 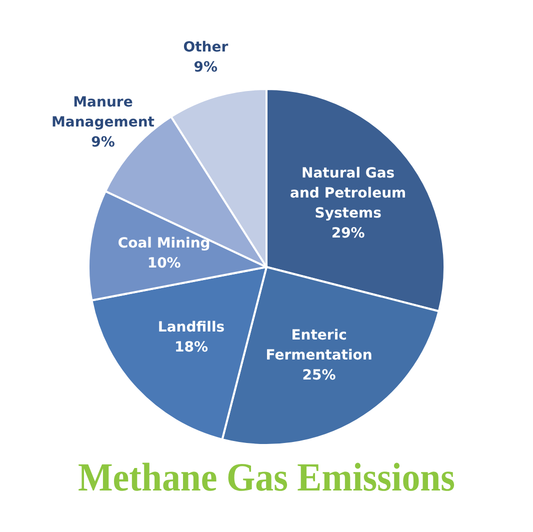 What do you see at coordinates (191, 327) in the screenshot?
I see `slice-label: Landfills` at bounding box center [191, 327].